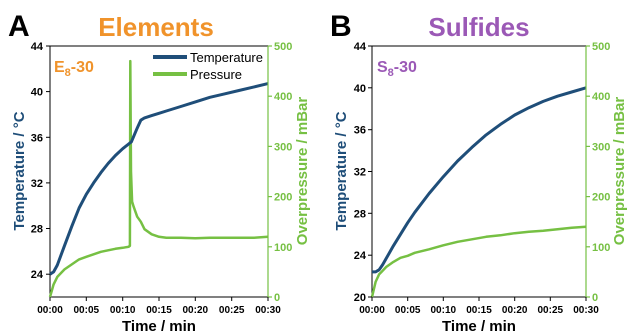  I want to click on panel-a-sample-label-main: E, so click(59, 67).